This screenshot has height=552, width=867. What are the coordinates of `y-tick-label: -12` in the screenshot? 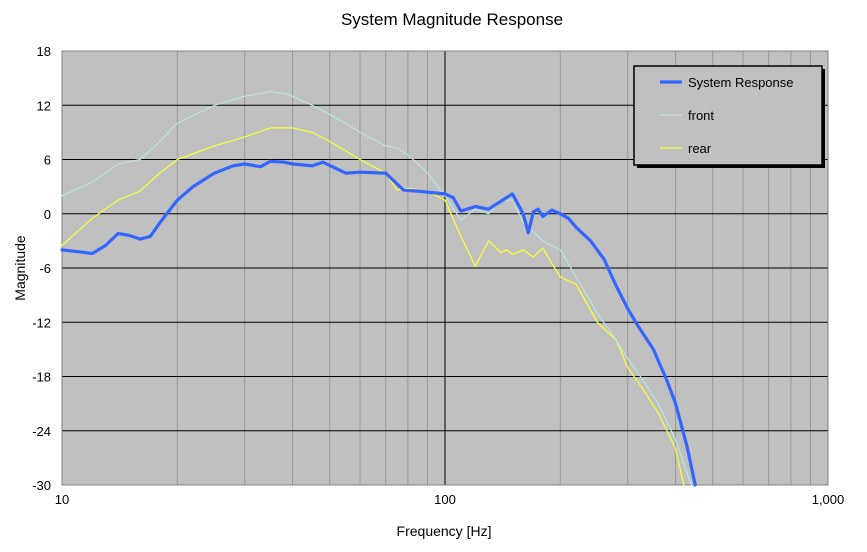 It's located at (41, 322).